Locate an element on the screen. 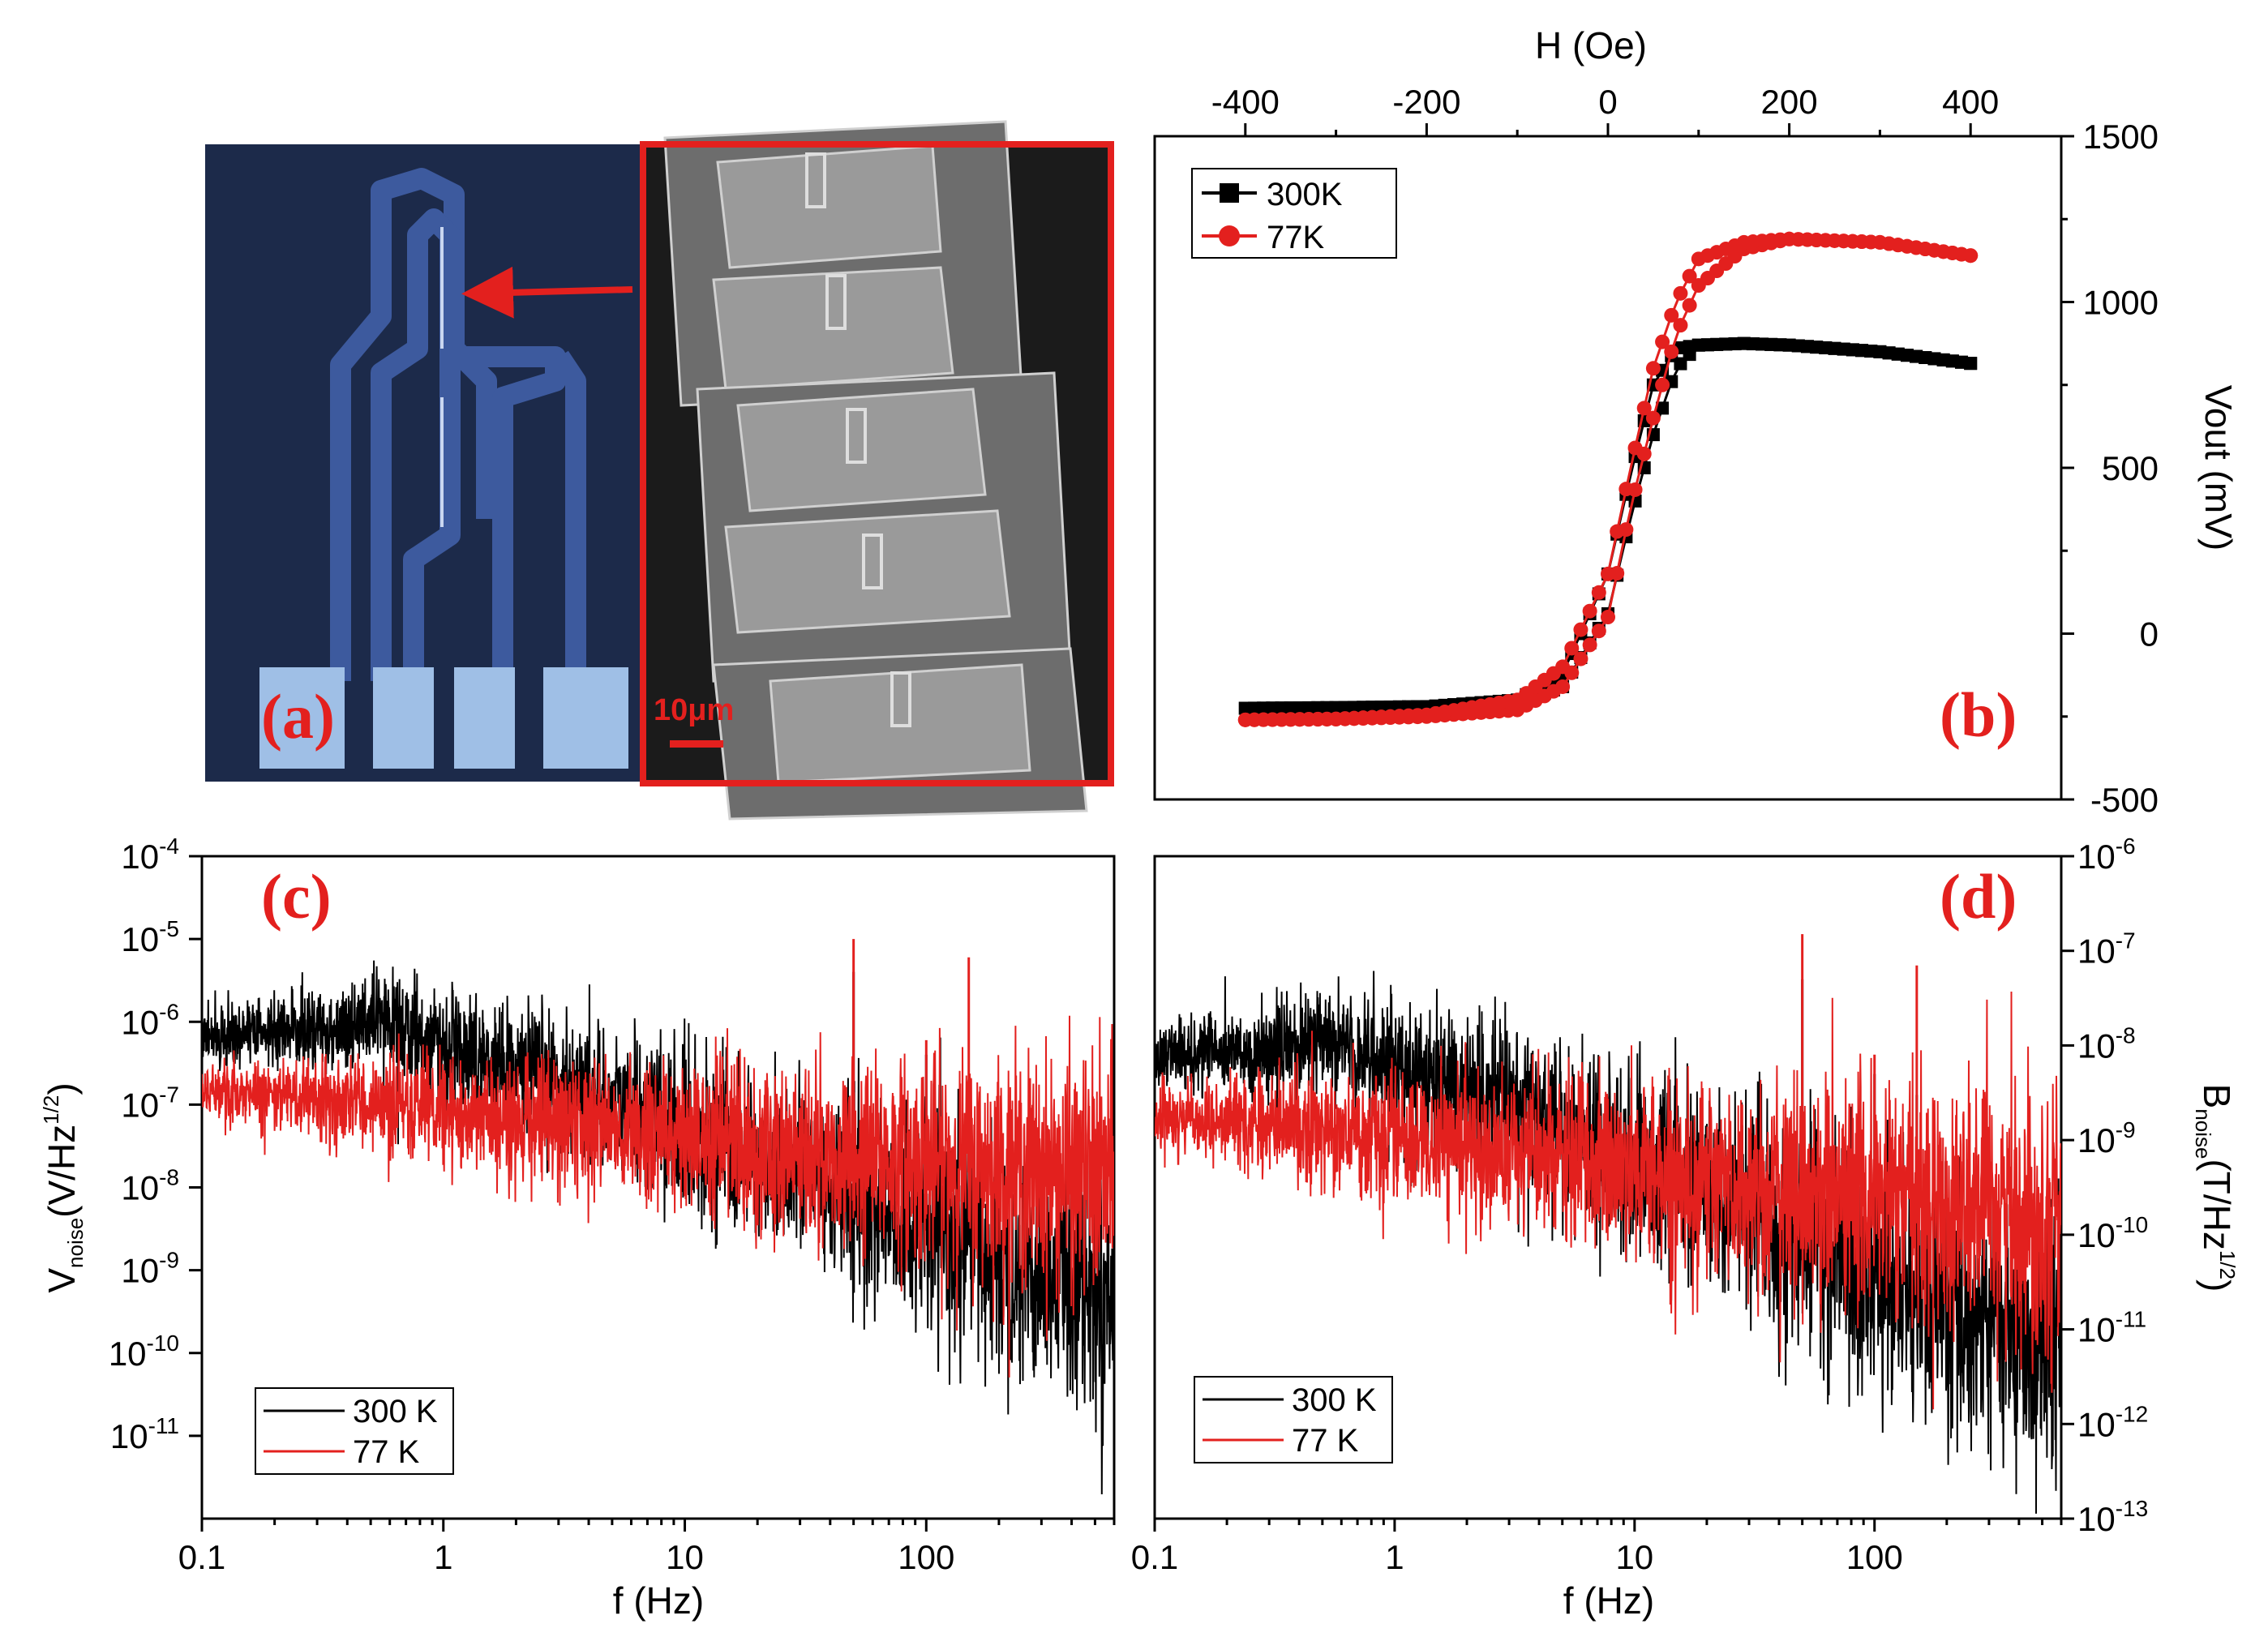 The height and width of the screenshot is (1637, 2268). ytick-label-b-0: -500 is located at coordinates (2124, 800).